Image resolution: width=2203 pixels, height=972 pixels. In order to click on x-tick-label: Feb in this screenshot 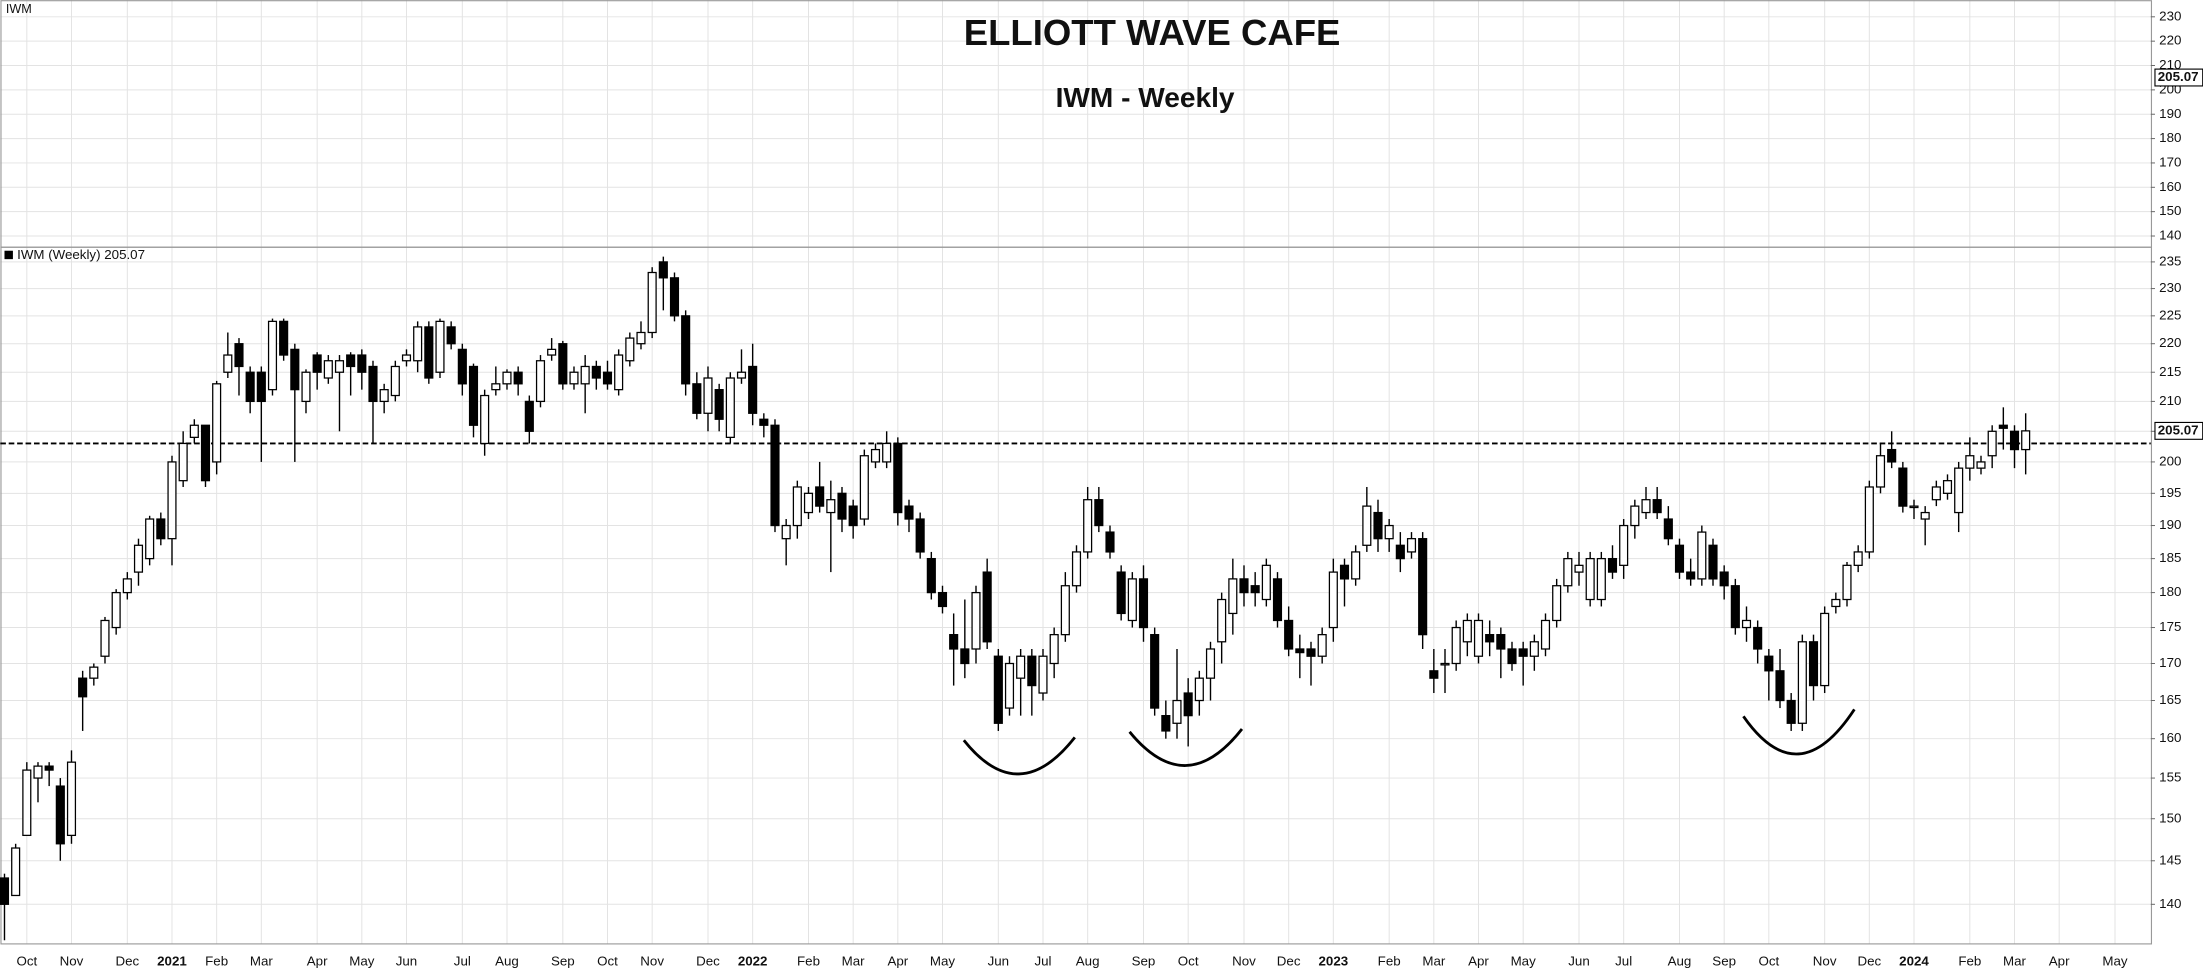, I will do `click(216, 961)`.